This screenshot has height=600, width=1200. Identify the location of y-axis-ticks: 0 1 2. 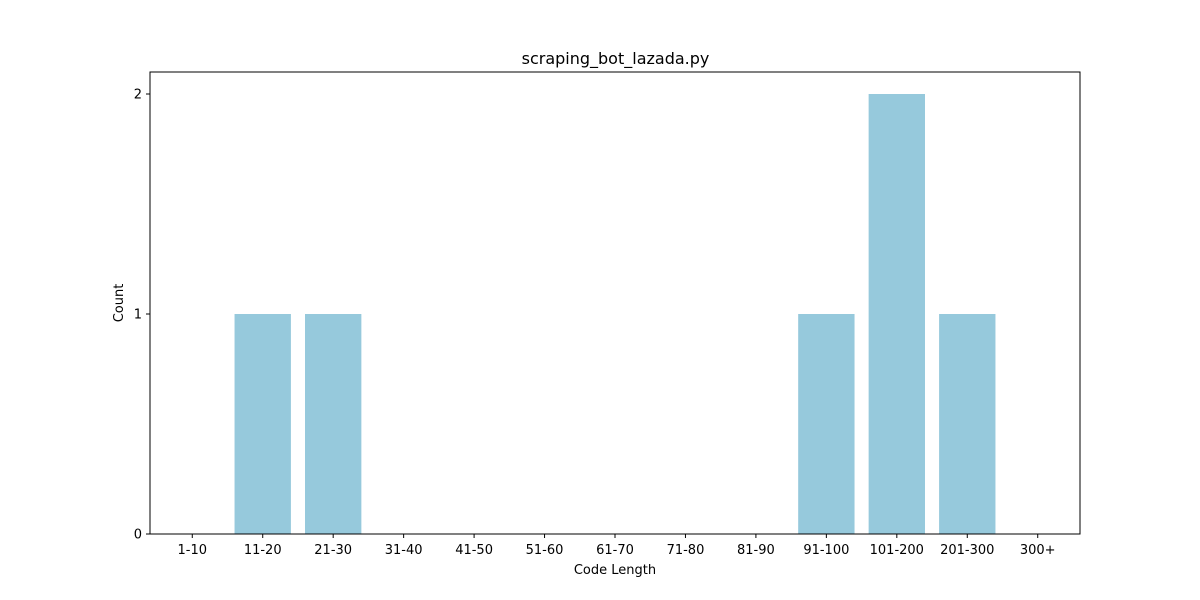
(142, 315).